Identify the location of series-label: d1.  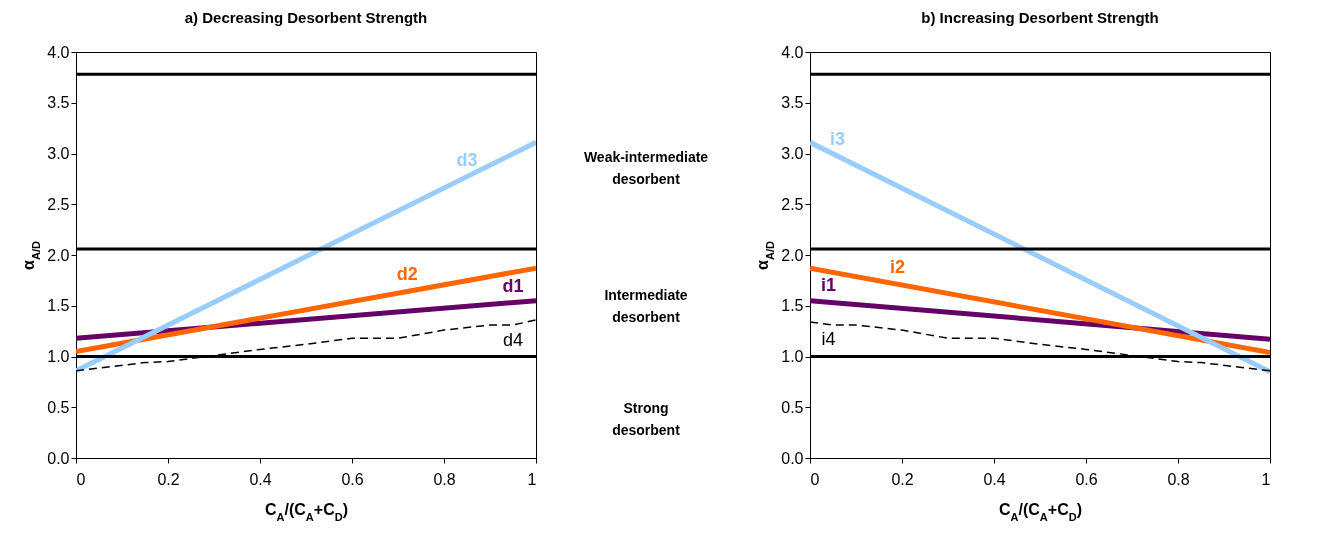
(513, 285).